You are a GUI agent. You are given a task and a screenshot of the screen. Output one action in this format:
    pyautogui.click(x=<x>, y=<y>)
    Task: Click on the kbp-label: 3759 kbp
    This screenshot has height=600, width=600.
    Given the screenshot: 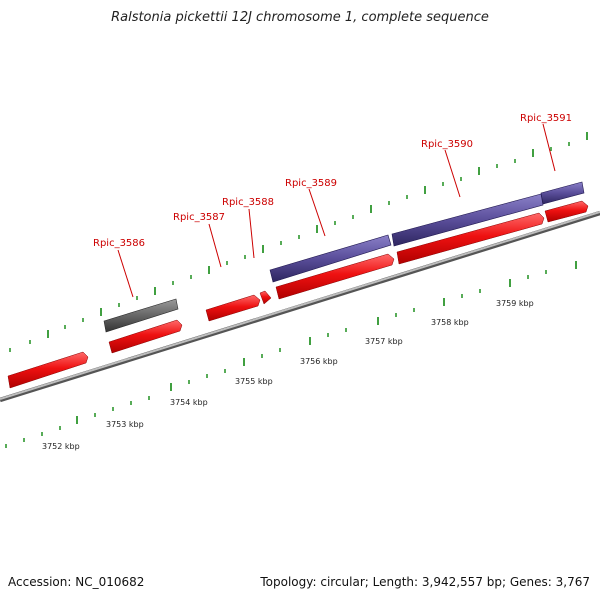 What is the action you would take?
    pyautogui.click(x=515, y=303)
    